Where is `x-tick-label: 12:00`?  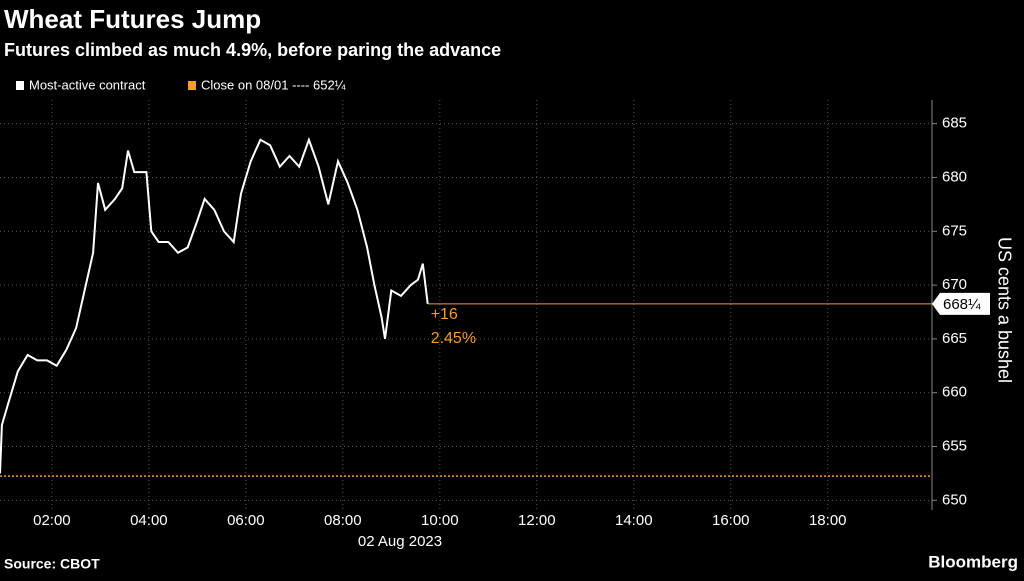 x-tick-label: 12:00 is located at coordinates (537, 520).